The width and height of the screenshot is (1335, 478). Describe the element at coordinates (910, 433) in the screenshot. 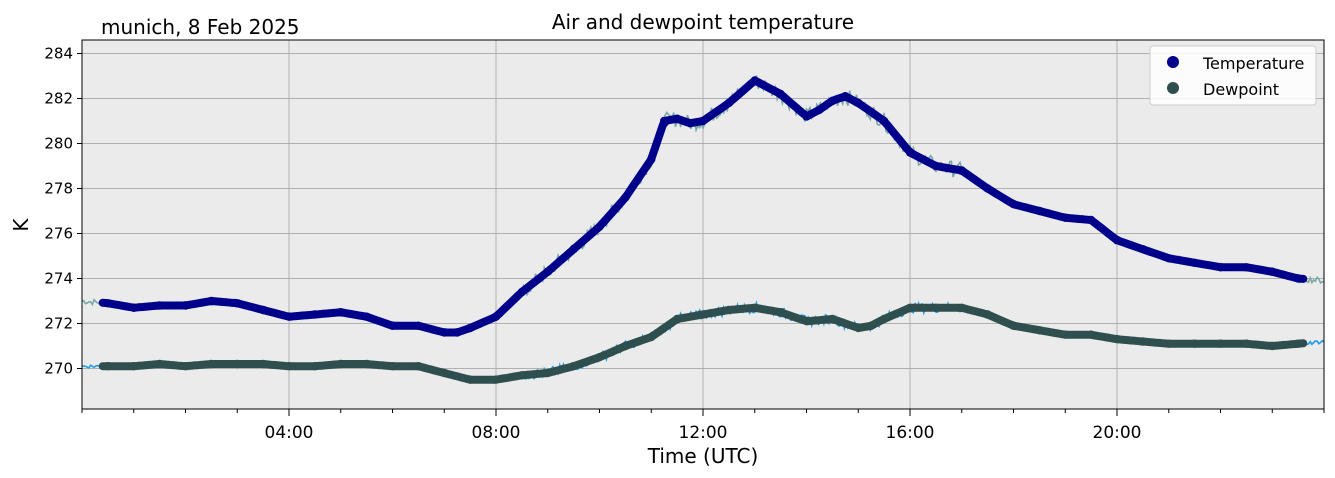

I see `x-tick-label: 16:00` at that location.